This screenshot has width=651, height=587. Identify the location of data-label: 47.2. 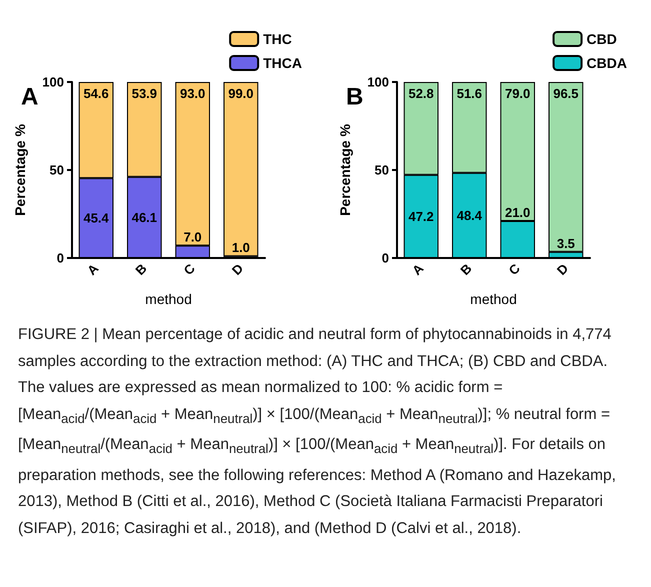
(421, 216).